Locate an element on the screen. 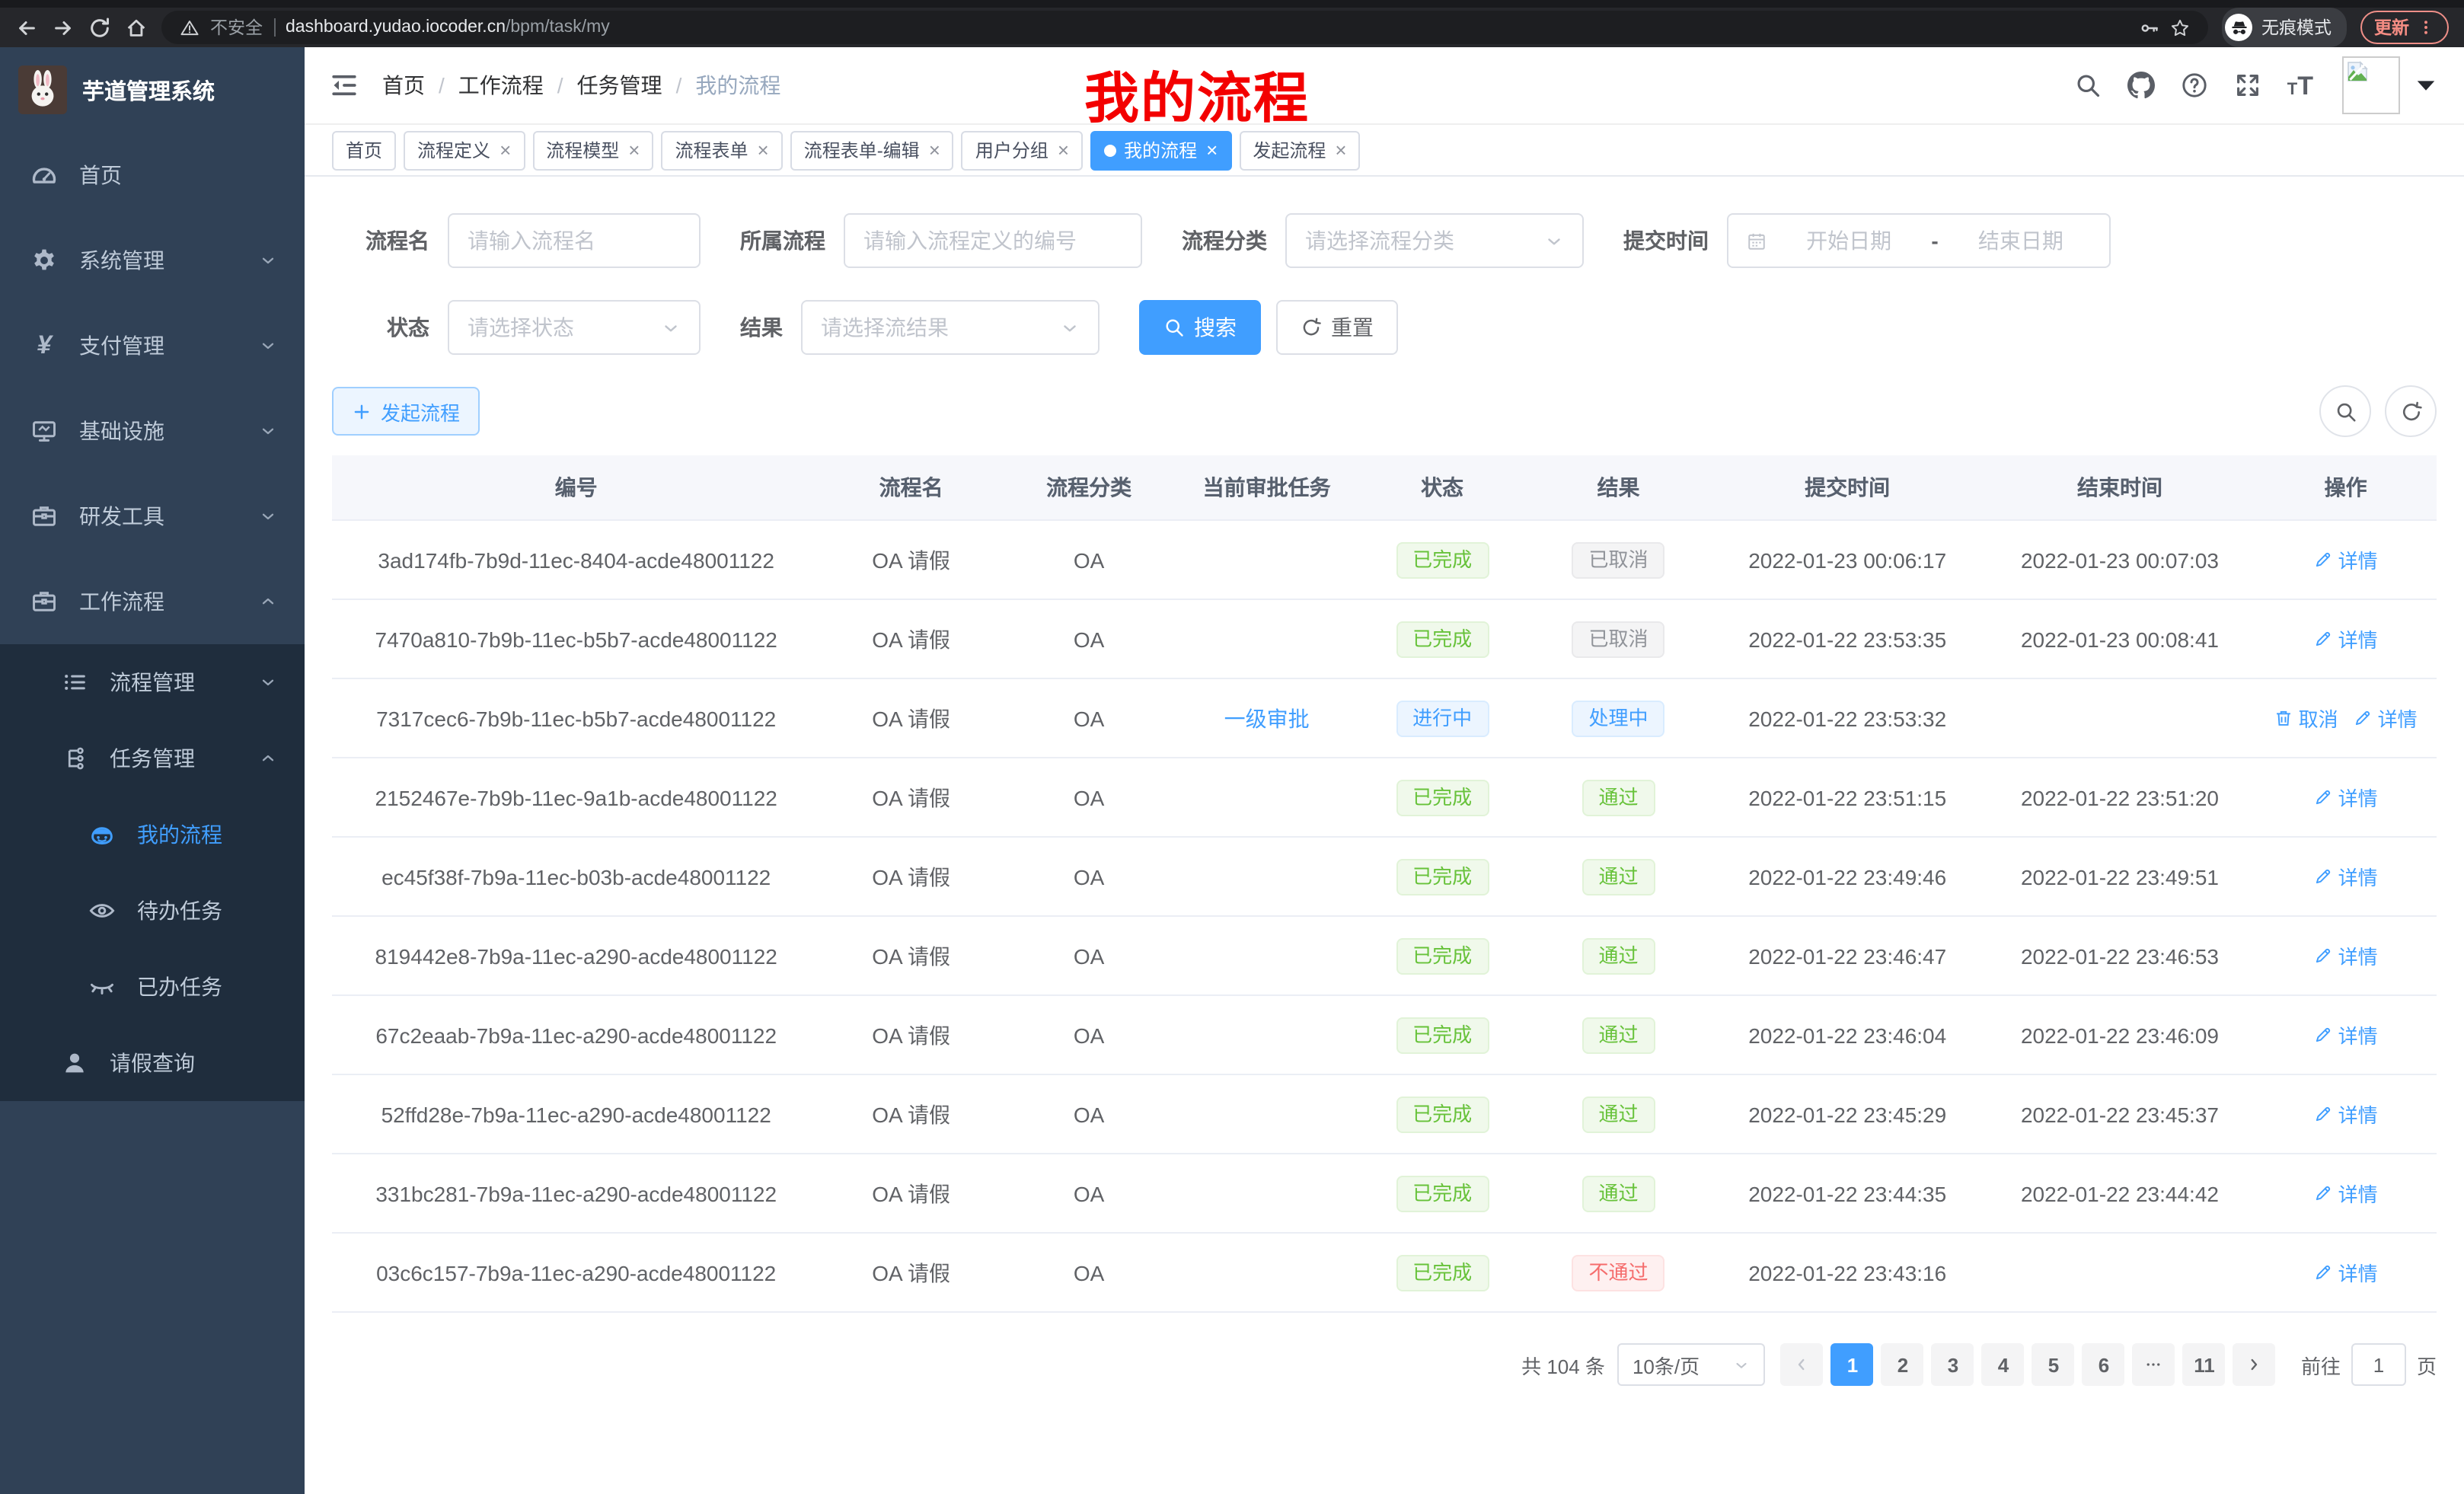 This screenshot has width=2464, height=1494. header-search-icon is located at coordinates (2088, 85).